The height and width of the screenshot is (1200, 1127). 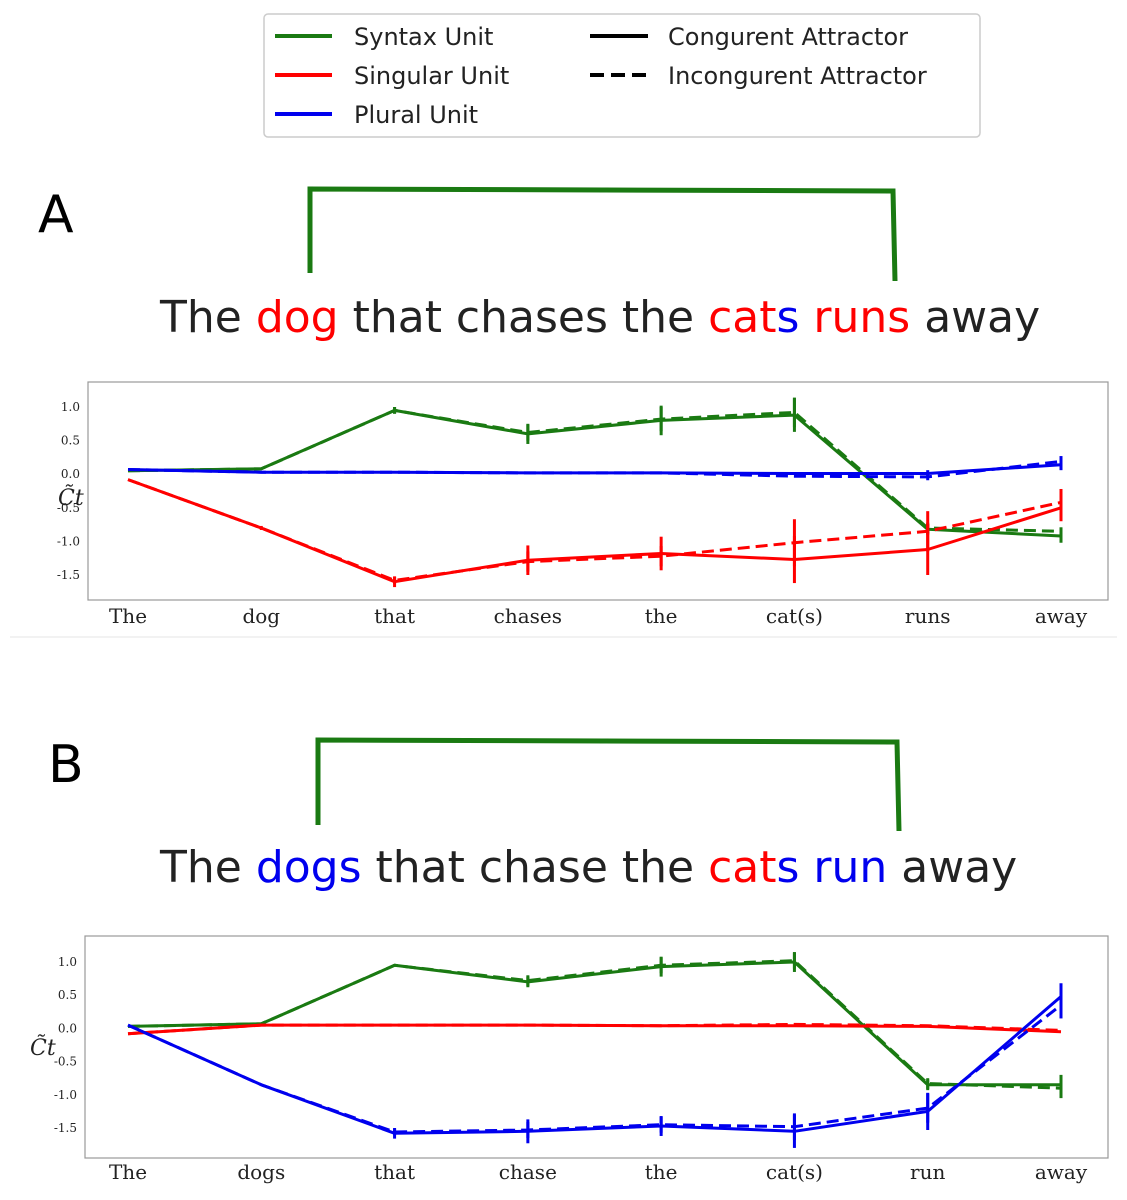 I want to click on chart-a-x-tick-label: runs, so click(x=928, y=616).